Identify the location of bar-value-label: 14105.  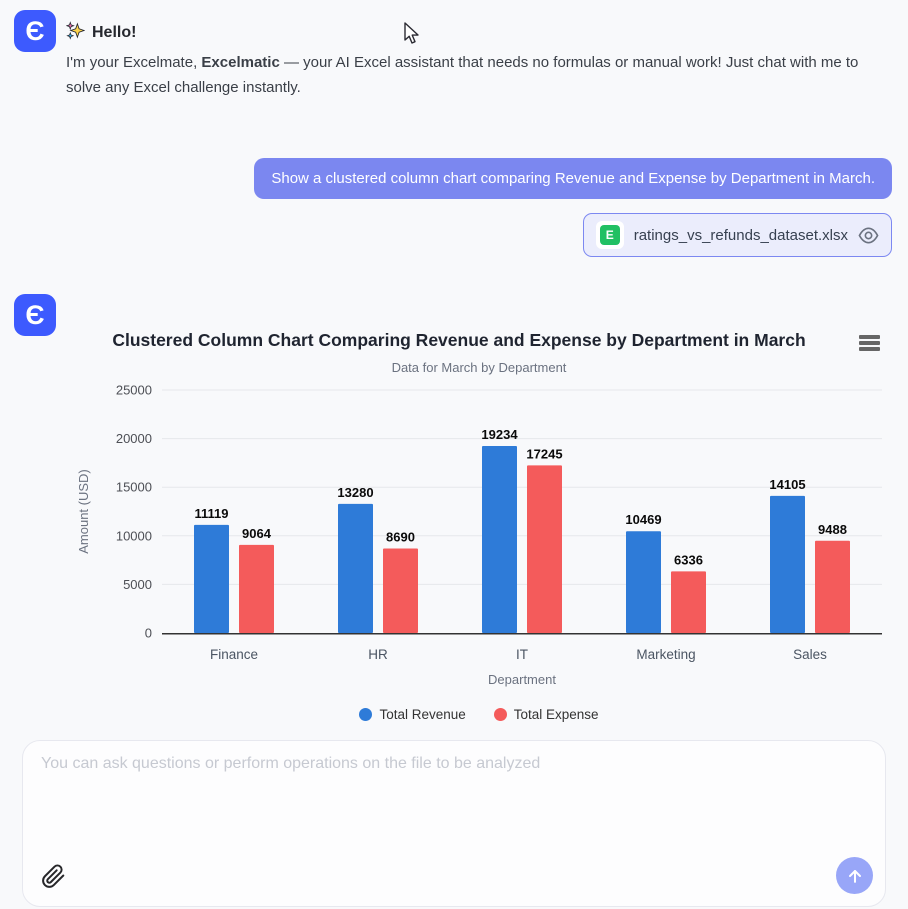
(787, 484).